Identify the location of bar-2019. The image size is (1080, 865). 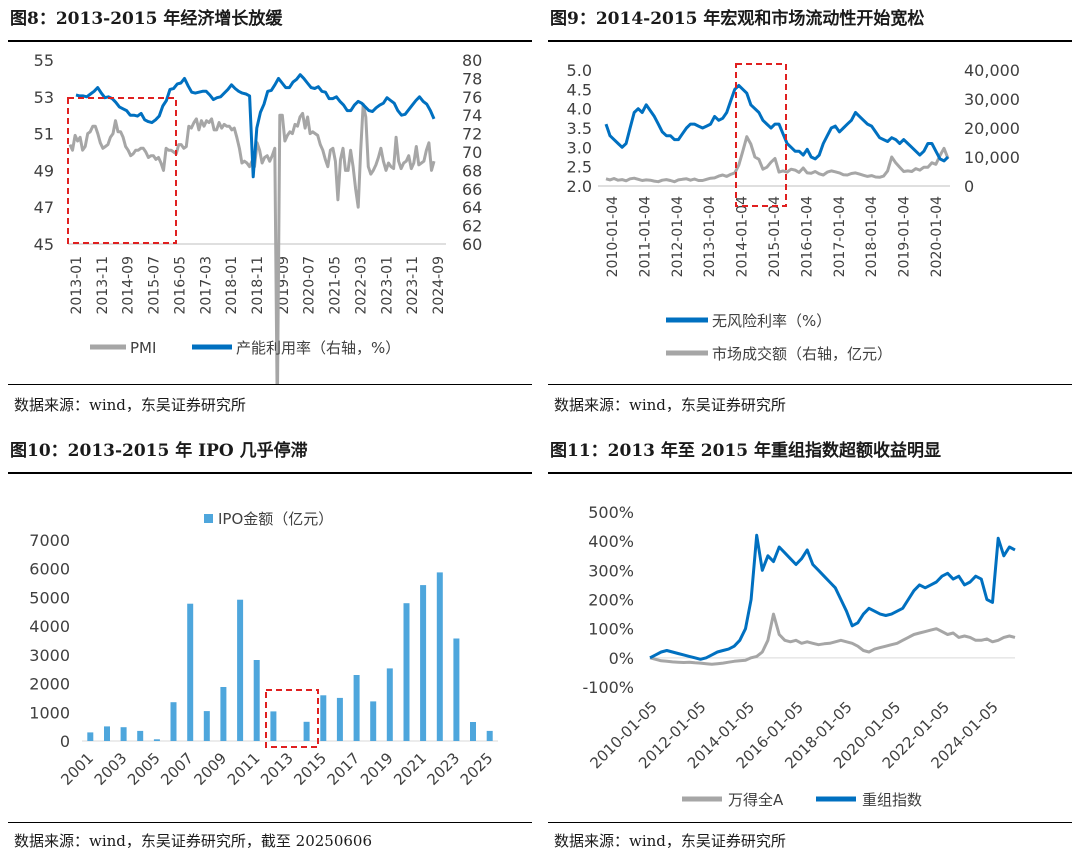
(389, 704).